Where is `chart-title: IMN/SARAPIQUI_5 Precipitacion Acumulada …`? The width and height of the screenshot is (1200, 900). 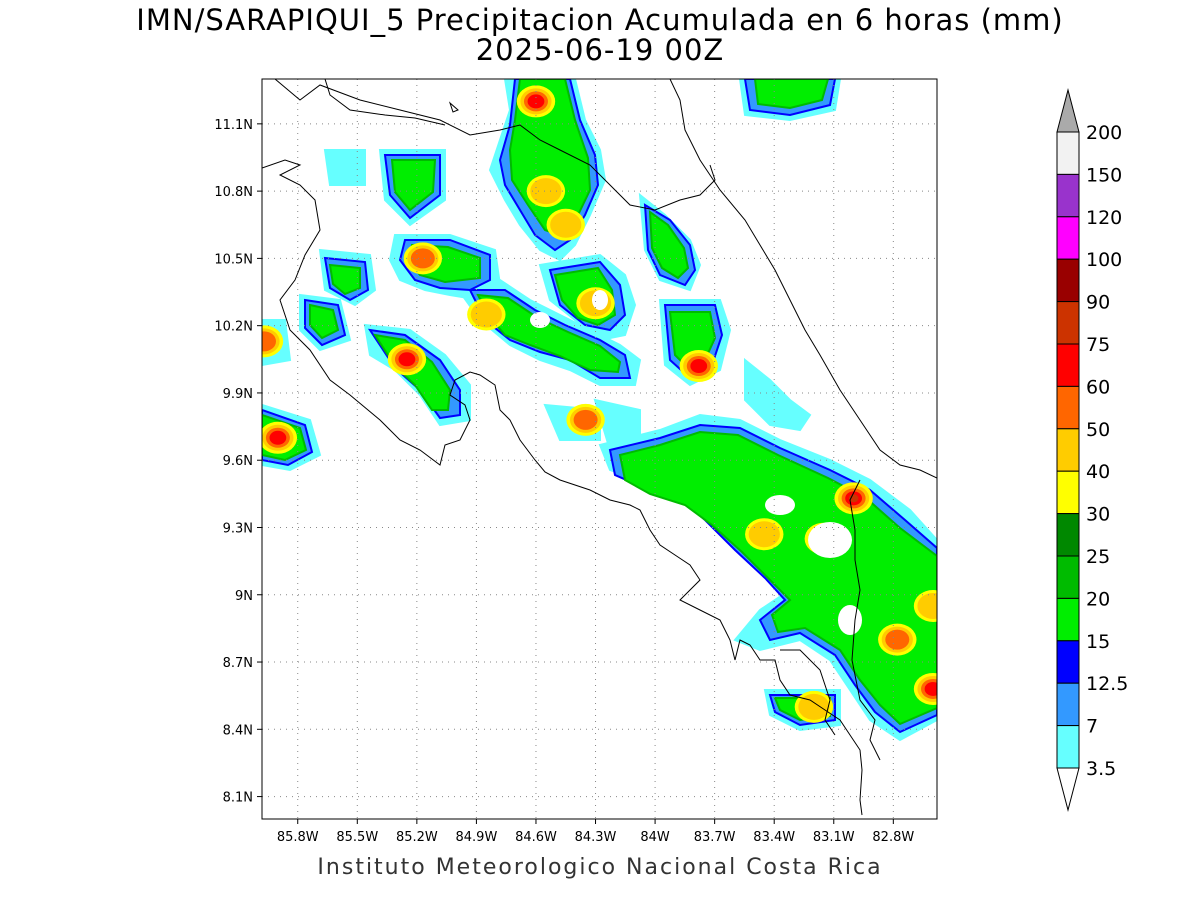 chart-title: IMN/SARAPIQUI_5 Precipitacion Acumulada … is located at coordinates (600, 20).